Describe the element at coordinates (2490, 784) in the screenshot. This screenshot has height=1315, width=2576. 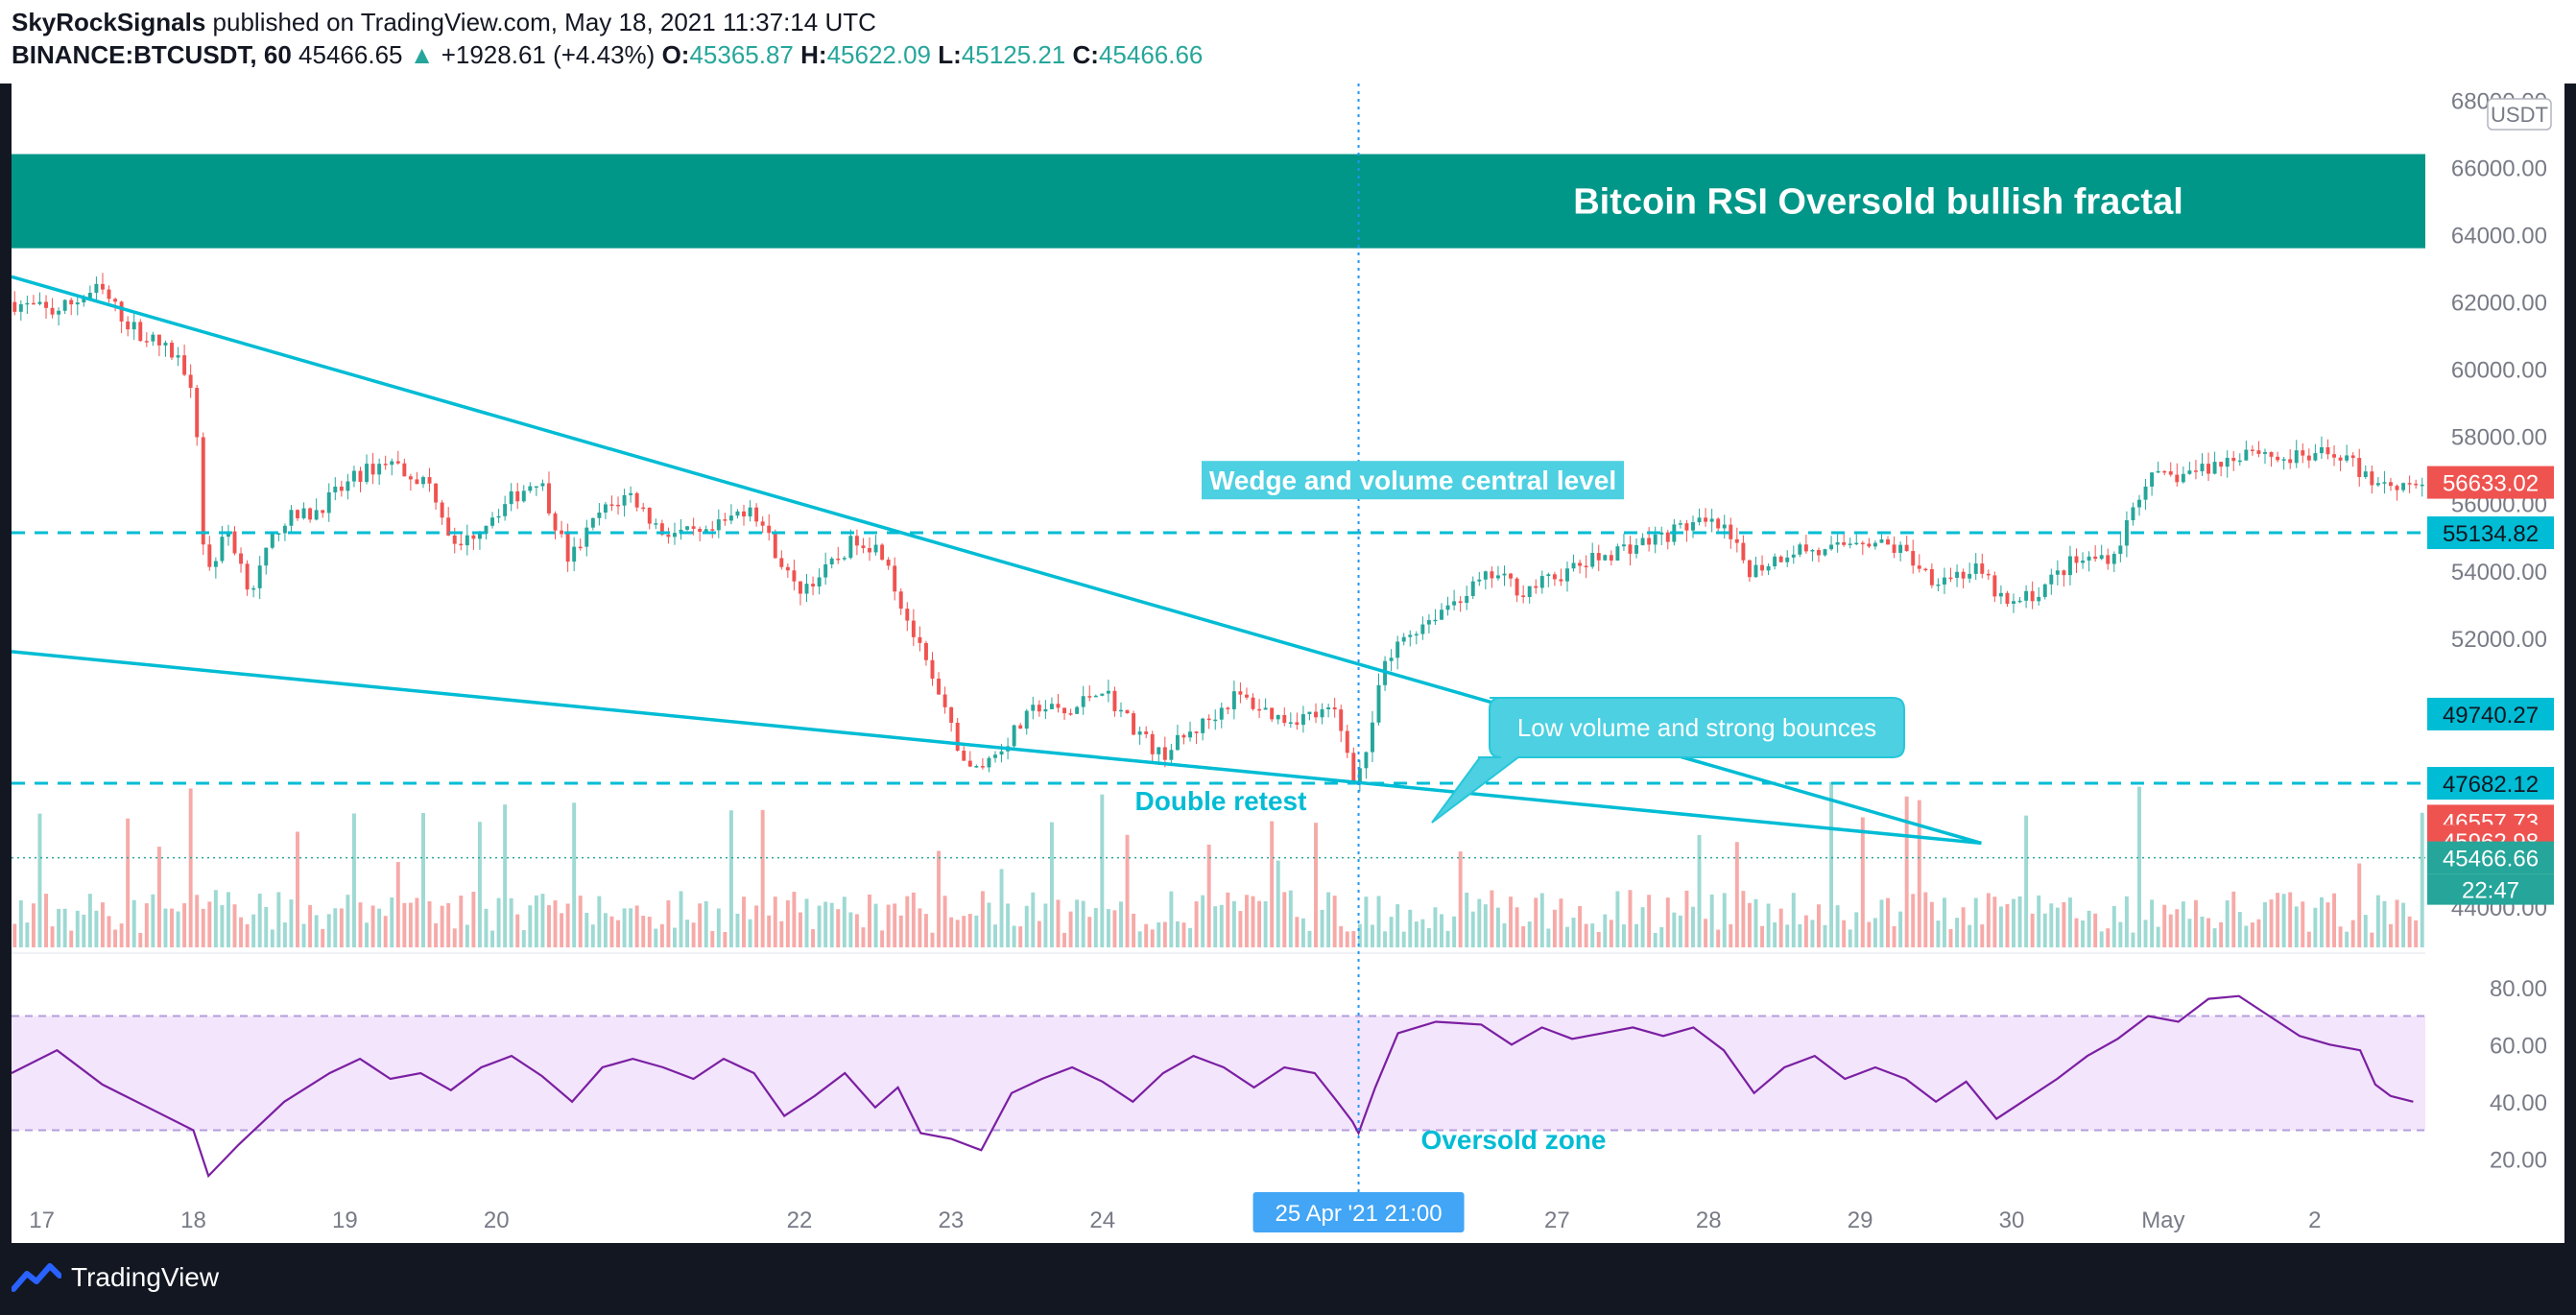
I see `retest-level-badge-bg` at that location.